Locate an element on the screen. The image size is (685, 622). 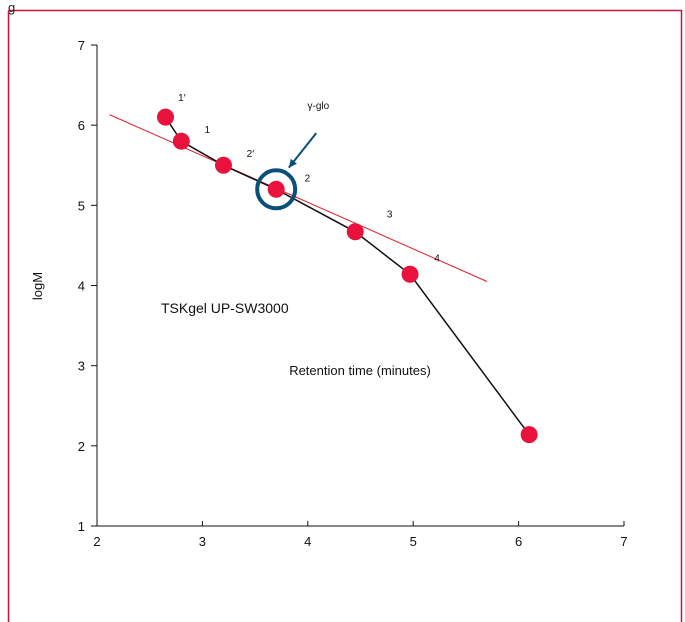
chart-annotation: TSKgel UP-SW3000 is located at coordinates (225, 308).